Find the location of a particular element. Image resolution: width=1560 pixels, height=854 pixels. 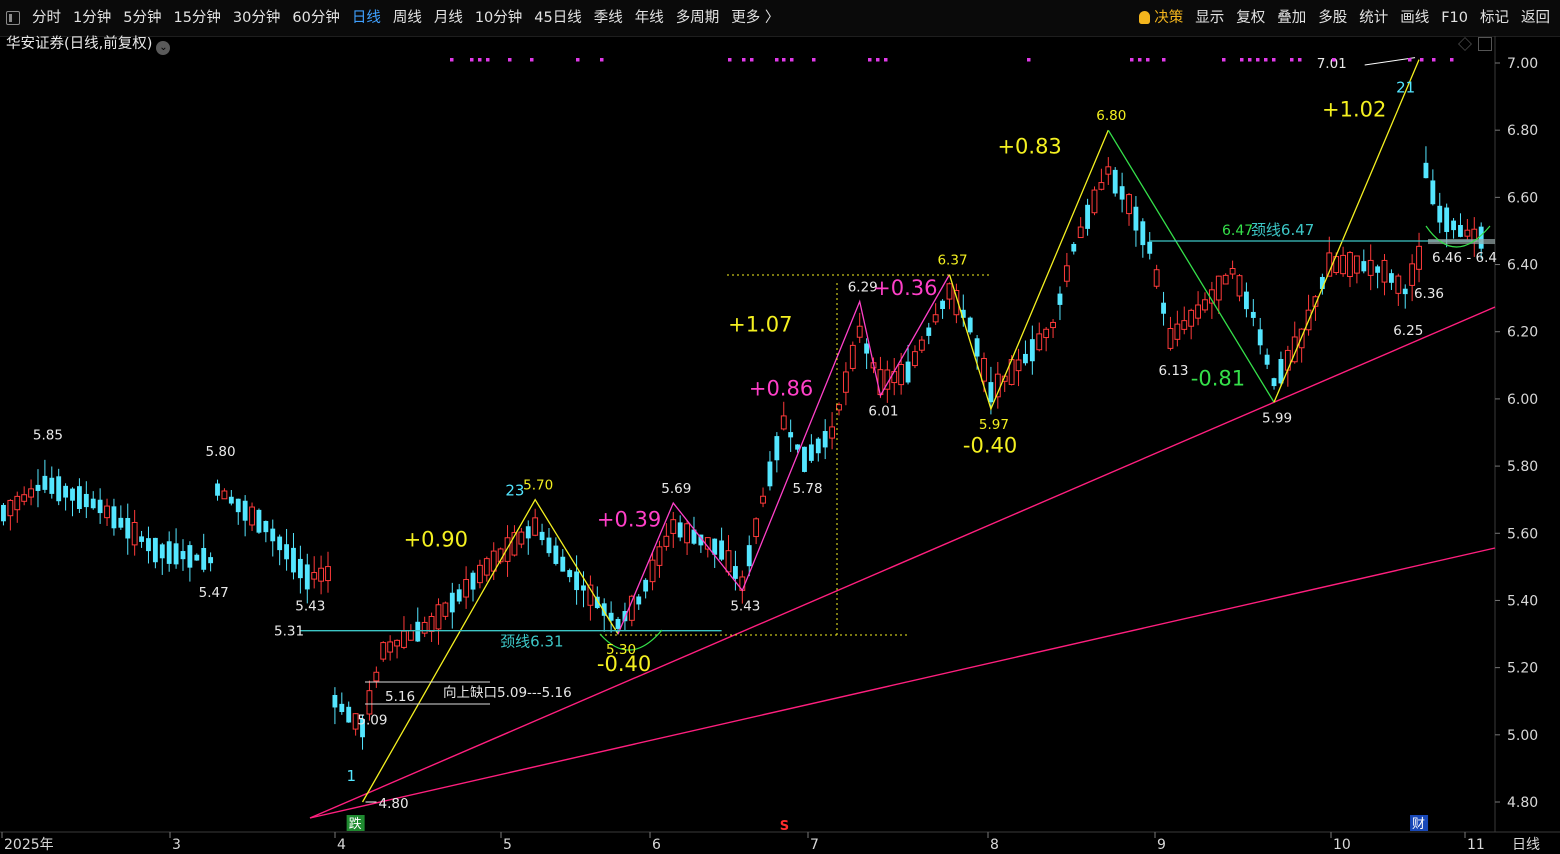

toolbar-right-item-6: 画线 is located at coordinates (1415, 18).